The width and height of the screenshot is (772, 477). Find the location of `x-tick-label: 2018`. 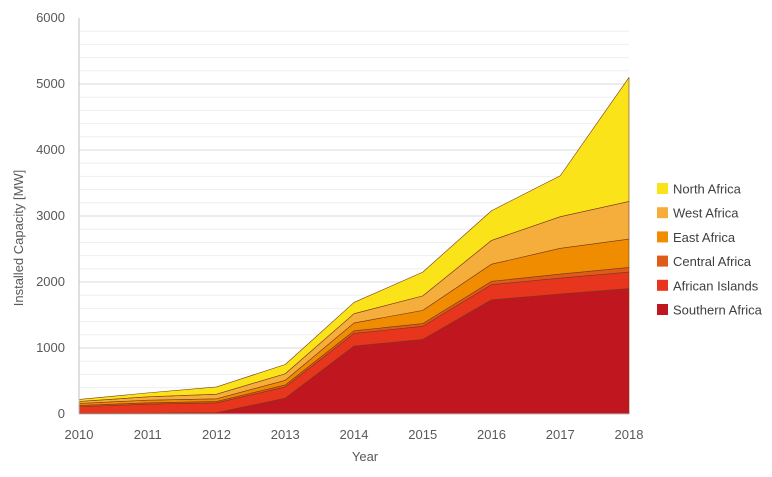

x-tick-label: 2018 is located at coordinates (629, 434).